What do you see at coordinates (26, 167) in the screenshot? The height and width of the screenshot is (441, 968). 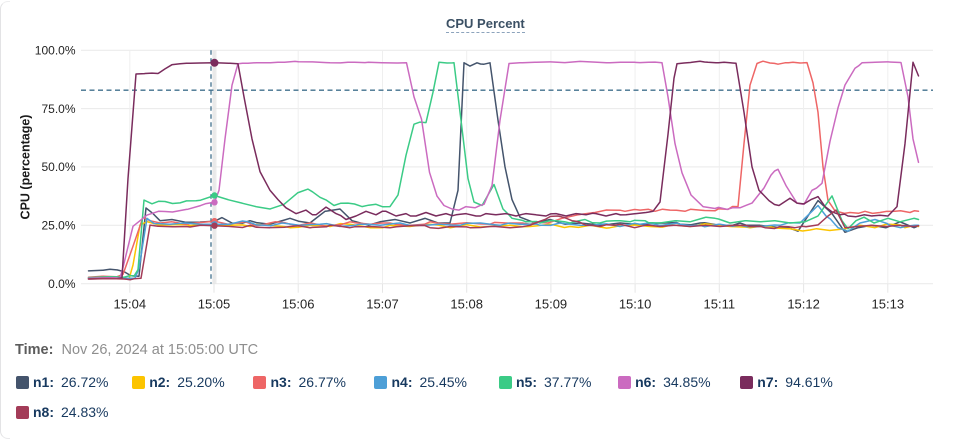 I see `svg-text: CPU (percentage)` at bounding box center [26, 167].